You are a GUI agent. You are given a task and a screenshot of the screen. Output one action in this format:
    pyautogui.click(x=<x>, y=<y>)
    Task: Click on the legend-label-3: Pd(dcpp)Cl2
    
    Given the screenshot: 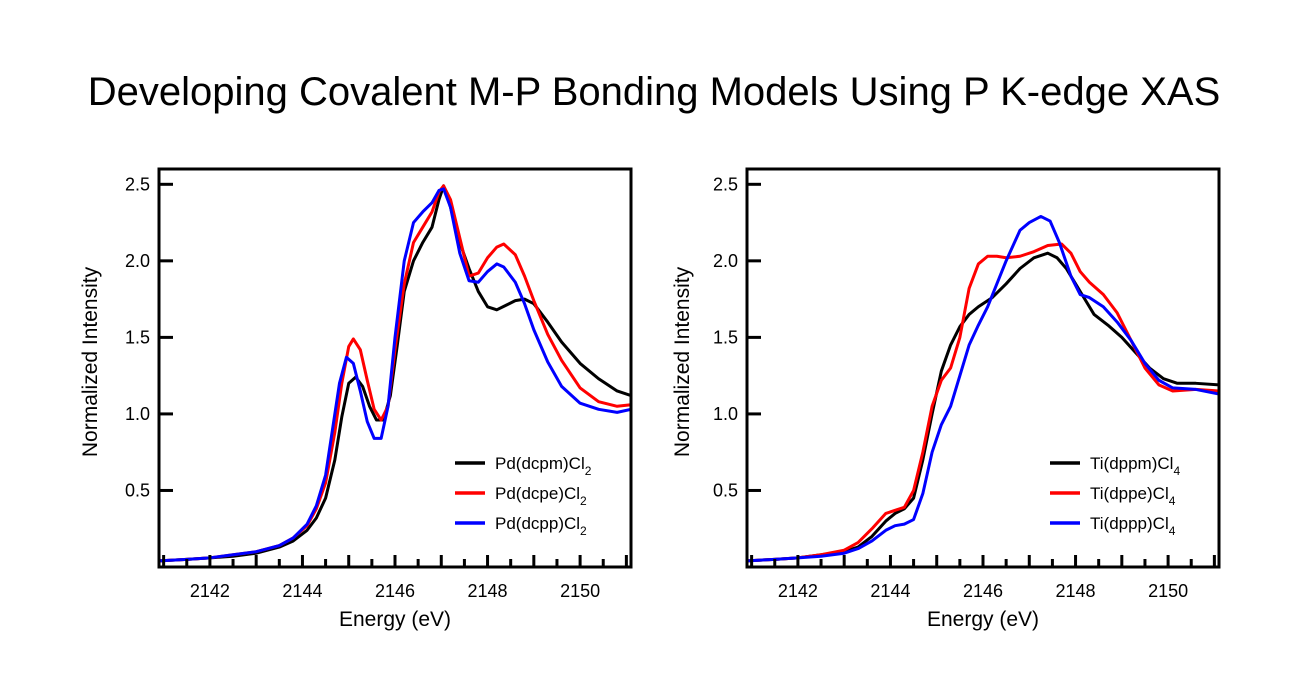 What is the action you would take?
    pyautogui.click(x=541, y=526)
    